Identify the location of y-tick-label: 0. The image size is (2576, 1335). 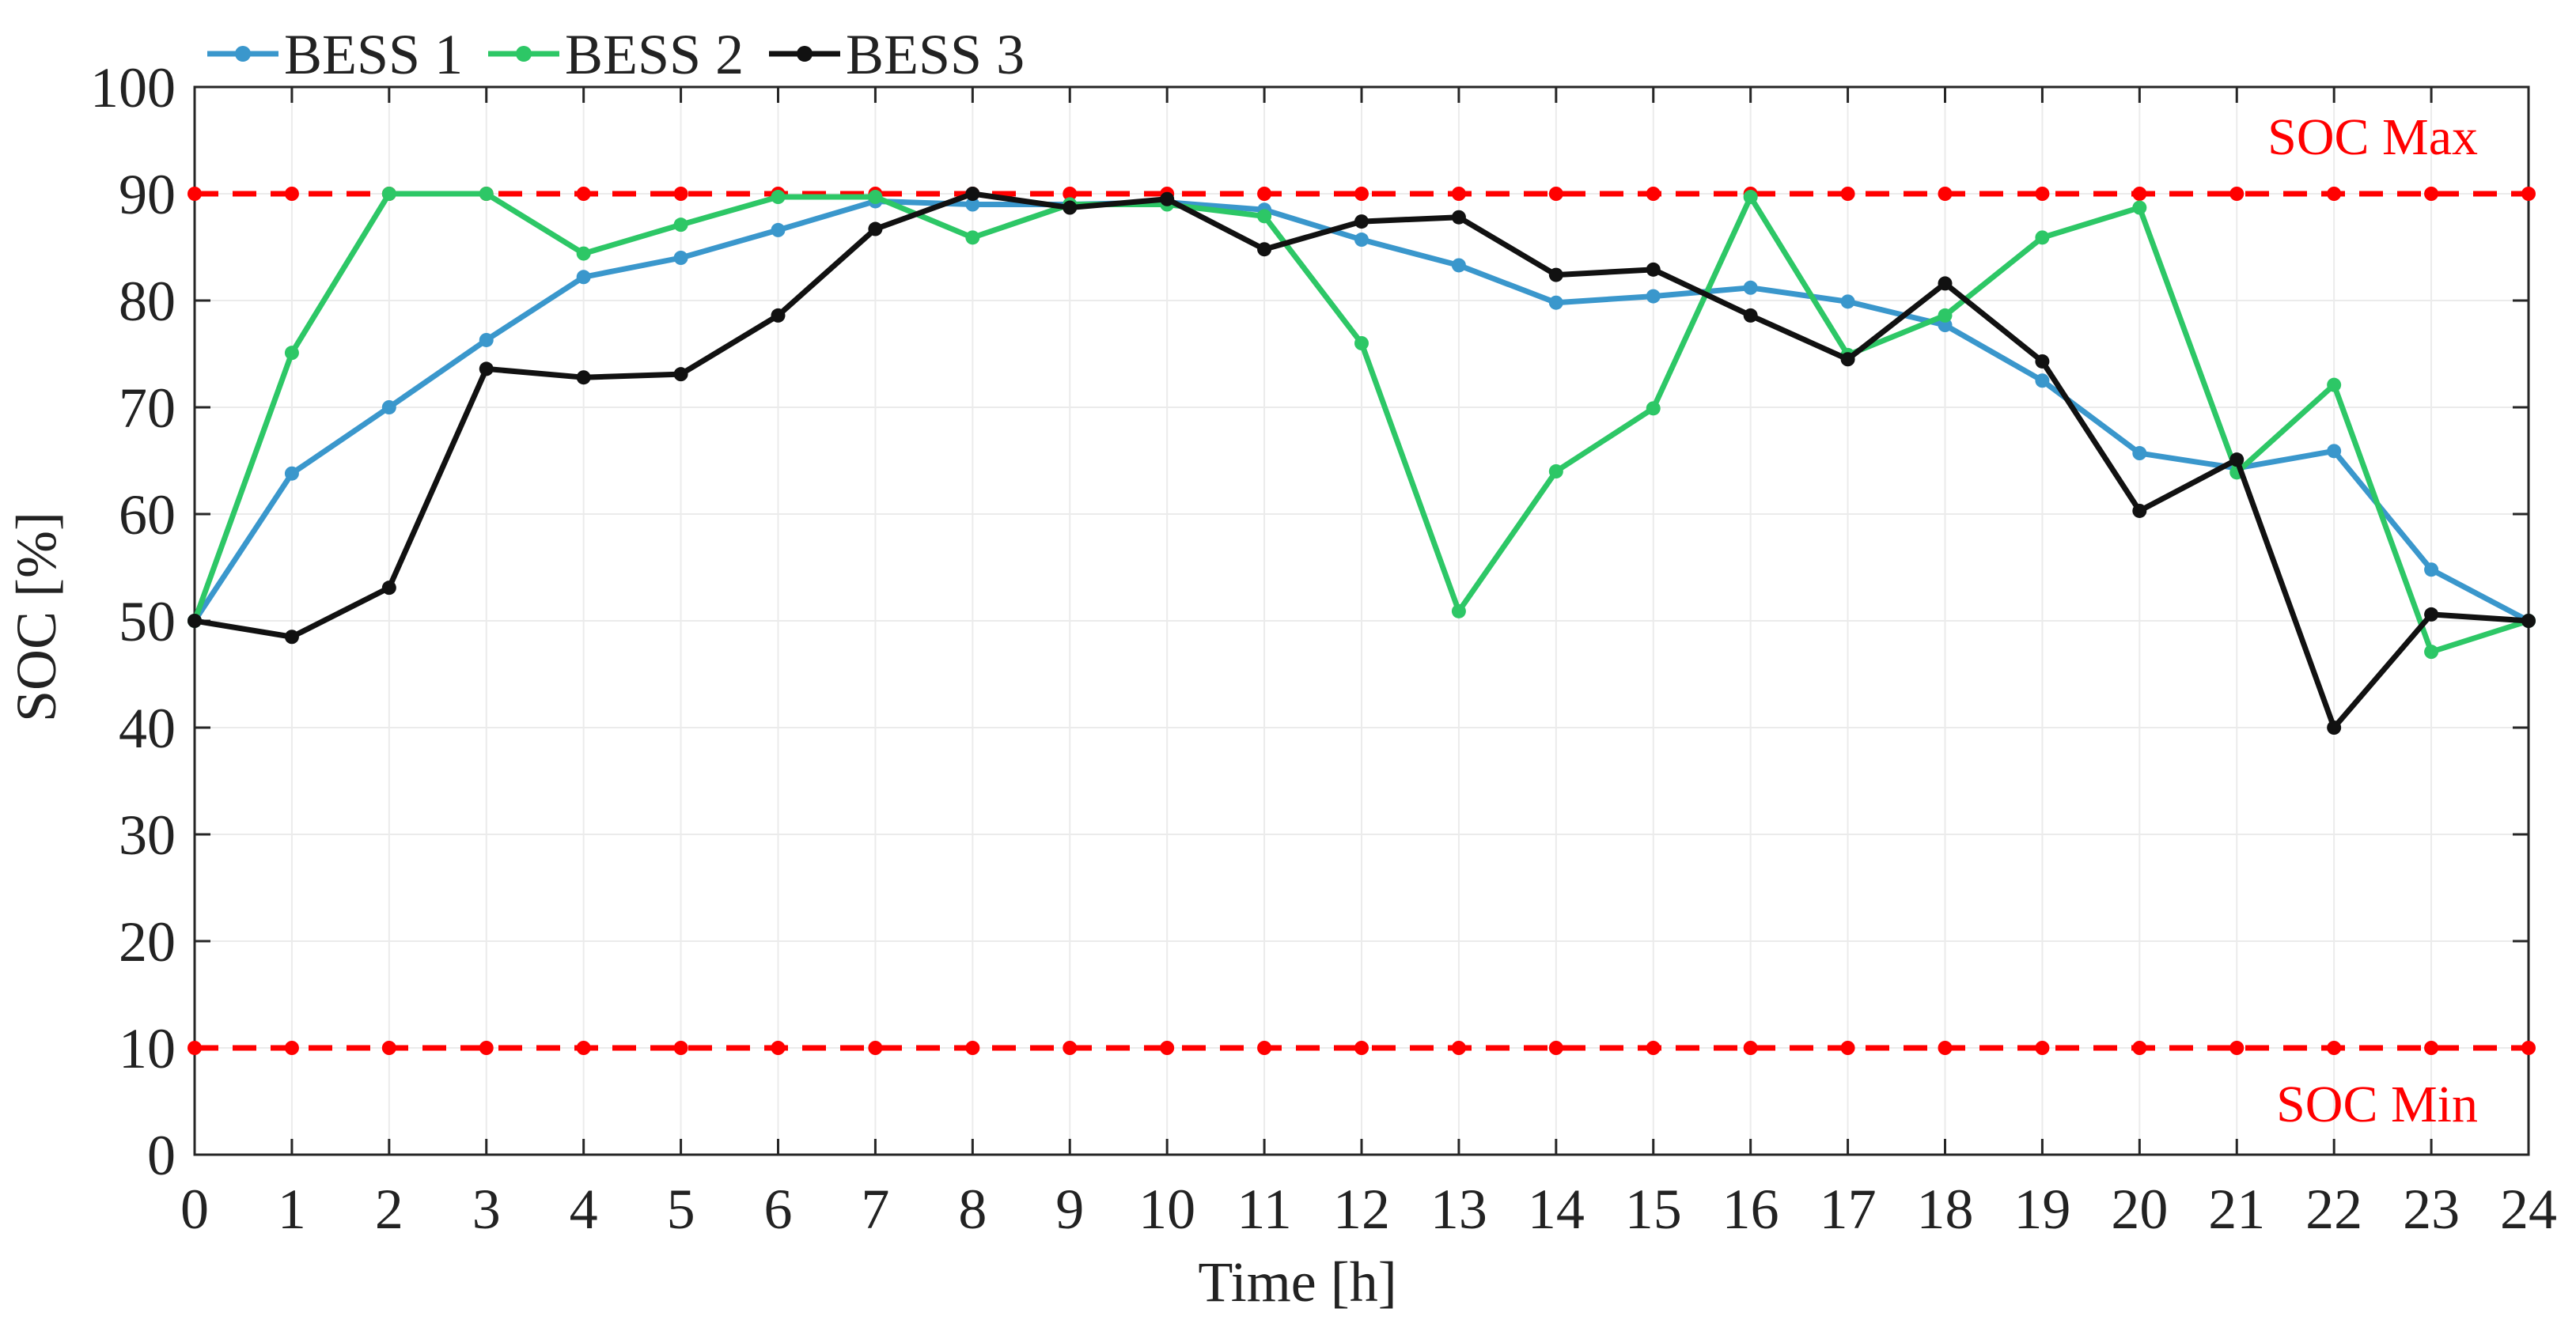
(161, 1156).